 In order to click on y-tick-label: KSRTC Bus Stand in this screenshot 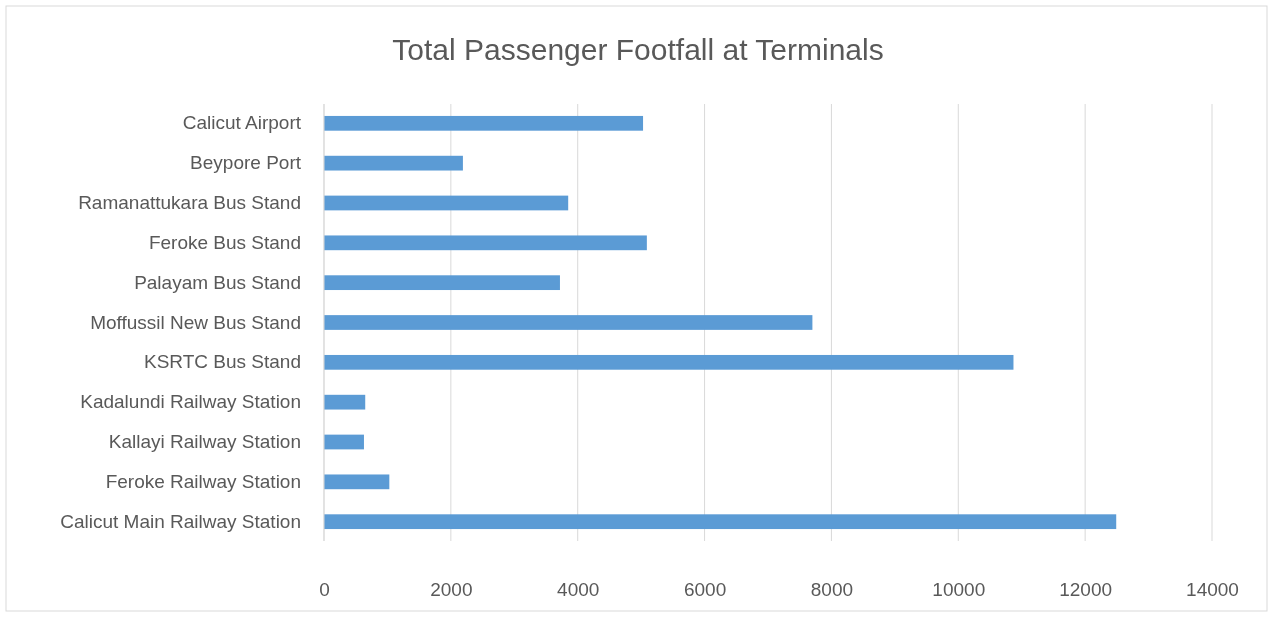, I will do `click(222, 362)`.